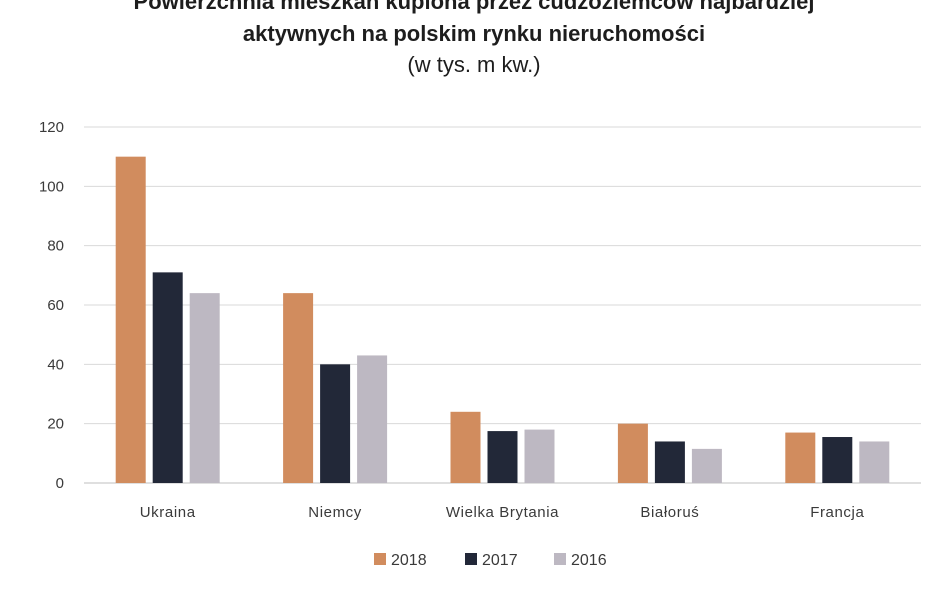 The width and height of the screenshot is (948, 593). I want to click on legend-label-2016: 2016, so click(589, 560).